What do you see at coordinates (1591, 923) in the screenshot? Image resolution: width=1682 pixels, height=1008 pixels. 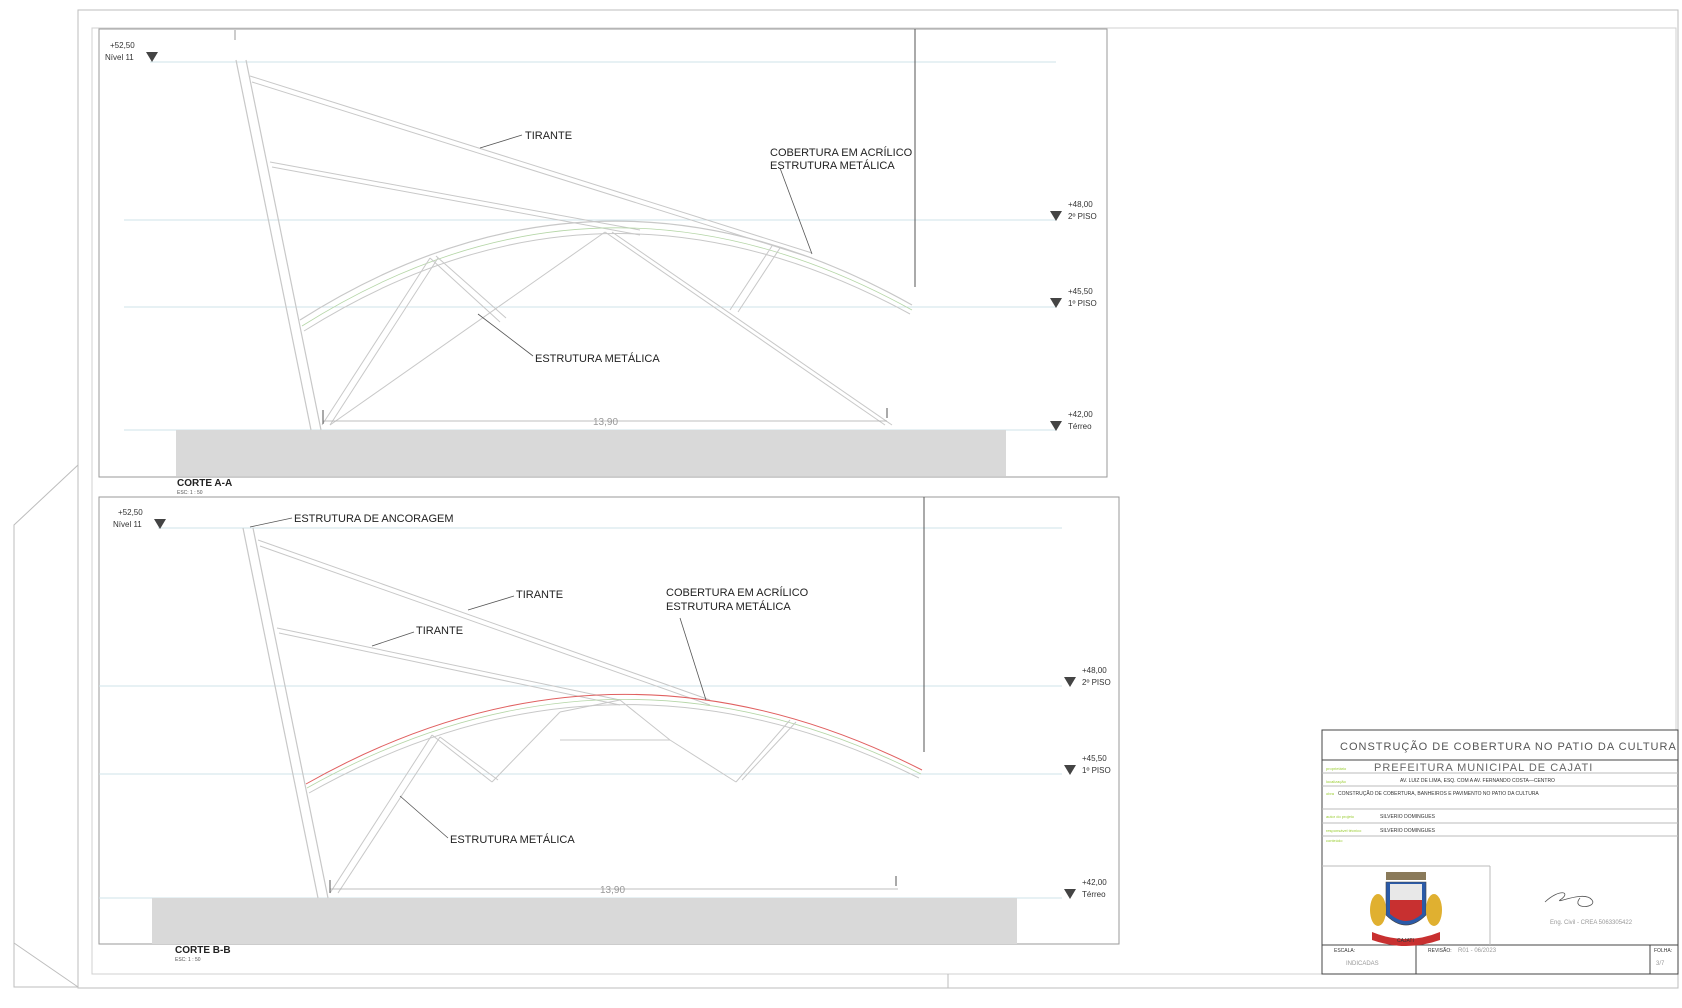 I see `signature-text: Eng. Civil - CREA 5063305422` at bounding box center [1591, 923].